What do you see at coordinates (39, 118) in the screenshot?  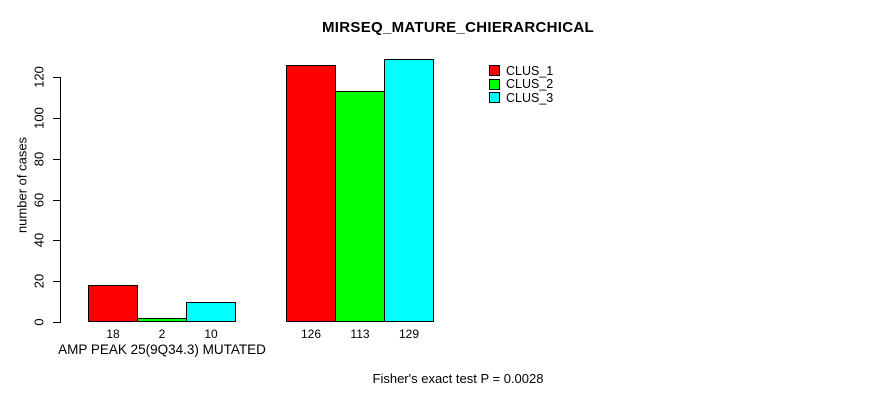 I see `y-tick-label: 100` at bounding box center [39, 118].